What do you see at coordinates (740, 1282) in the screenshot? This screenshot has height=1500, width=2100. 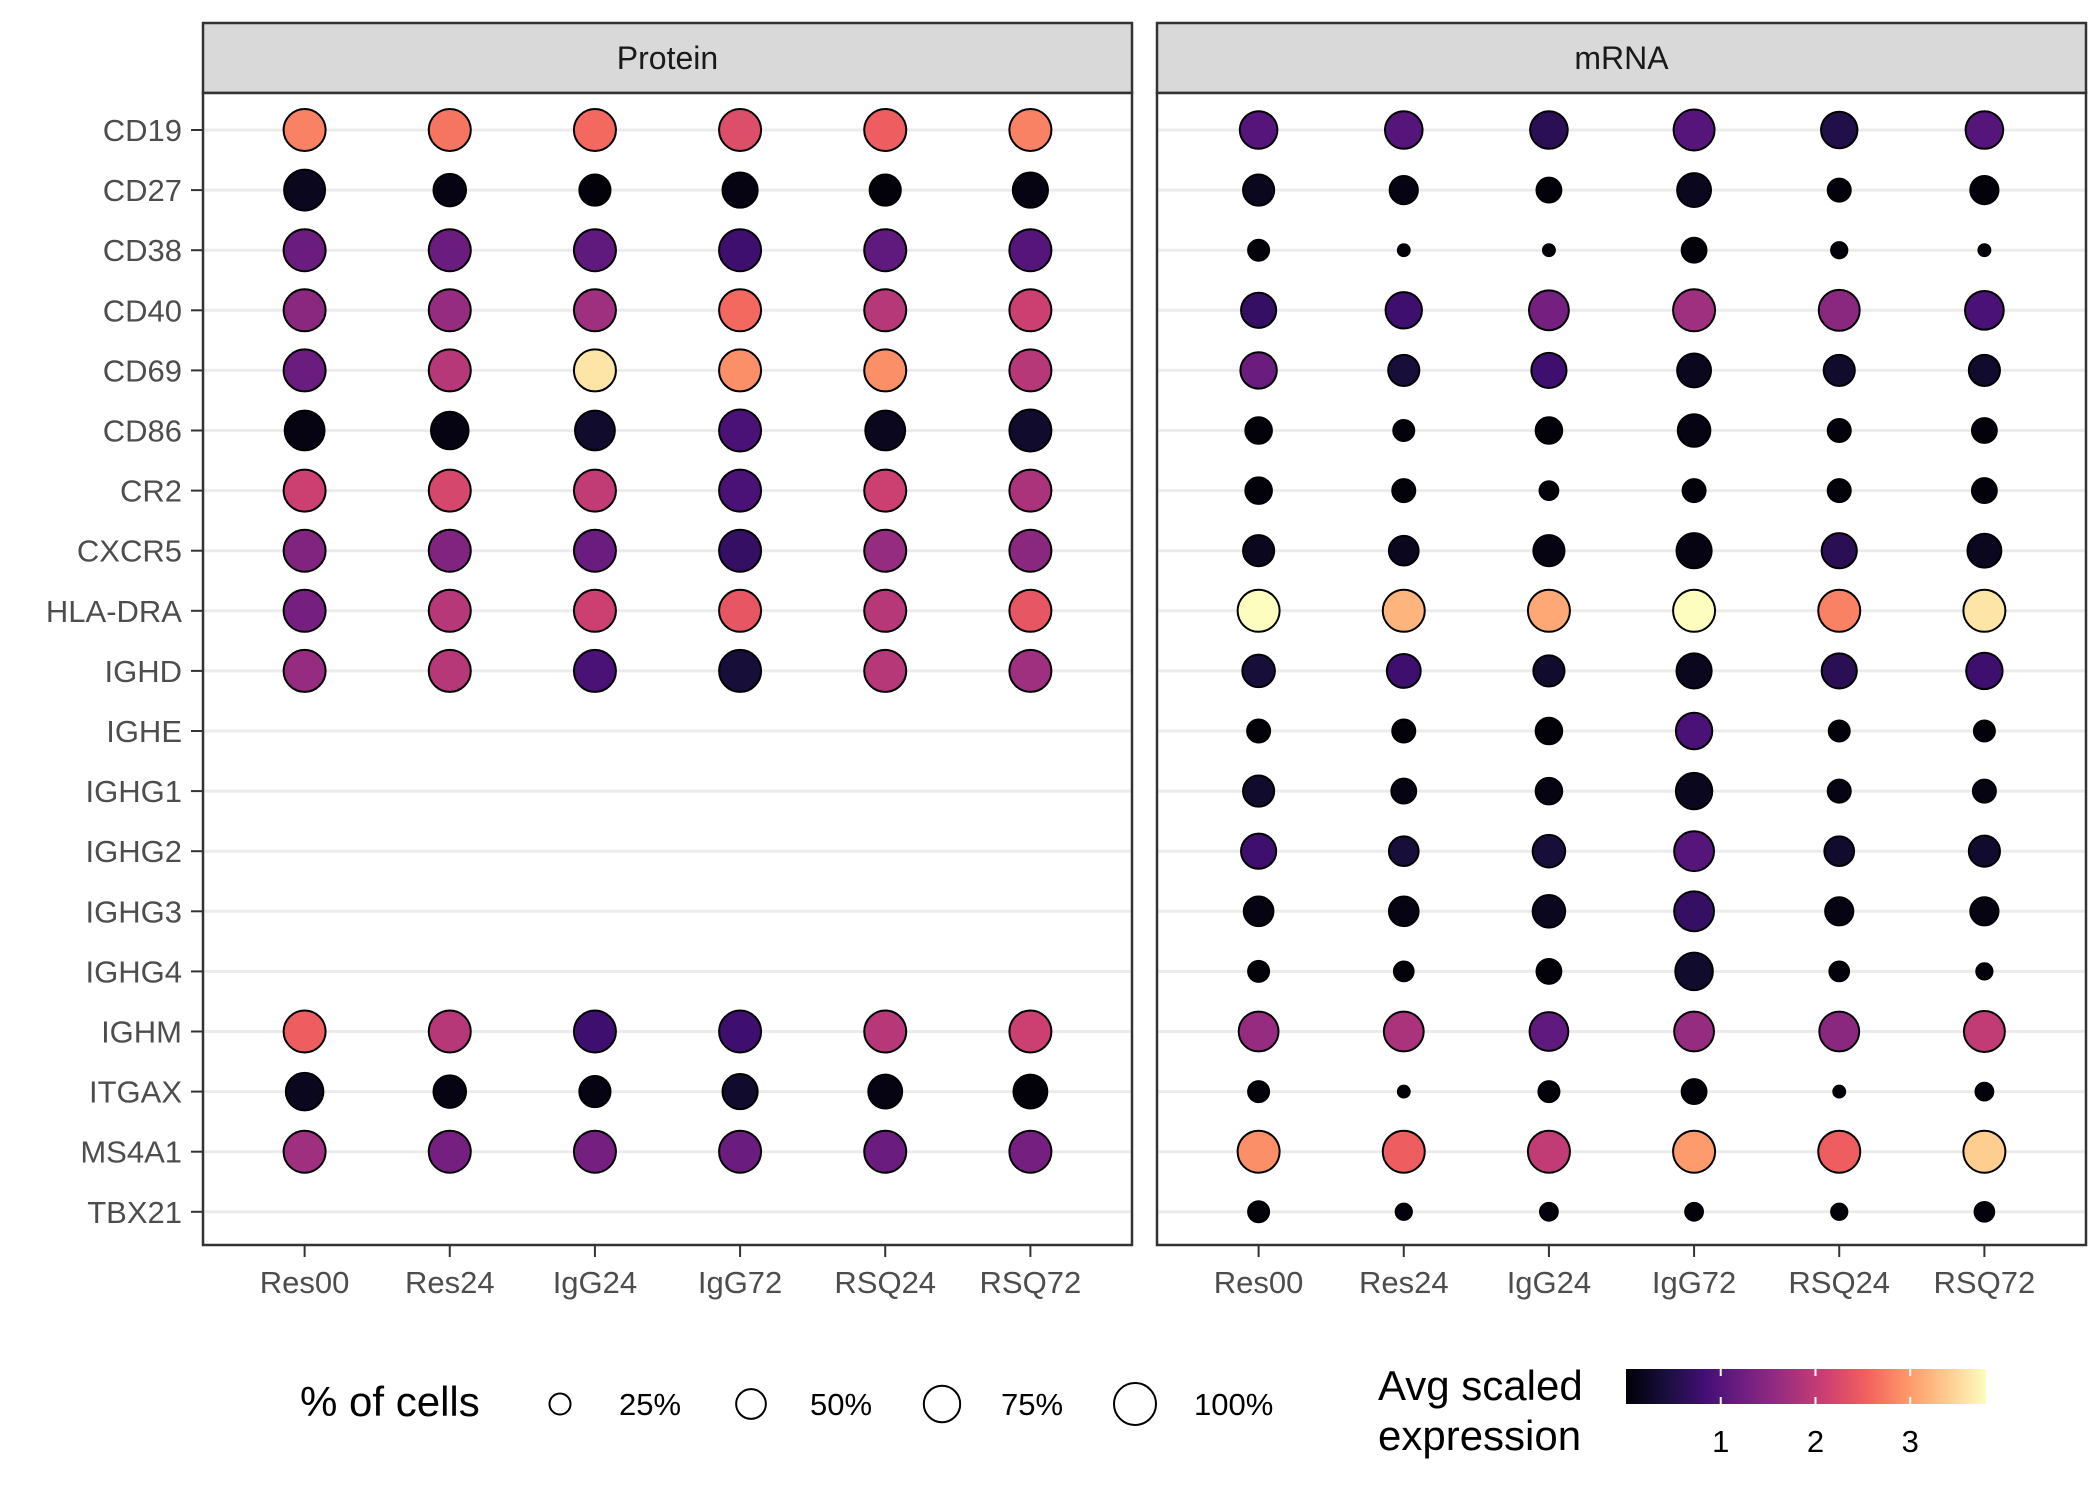 I see `x-tick-label: IgG72` at bounding box center [740, 1282].